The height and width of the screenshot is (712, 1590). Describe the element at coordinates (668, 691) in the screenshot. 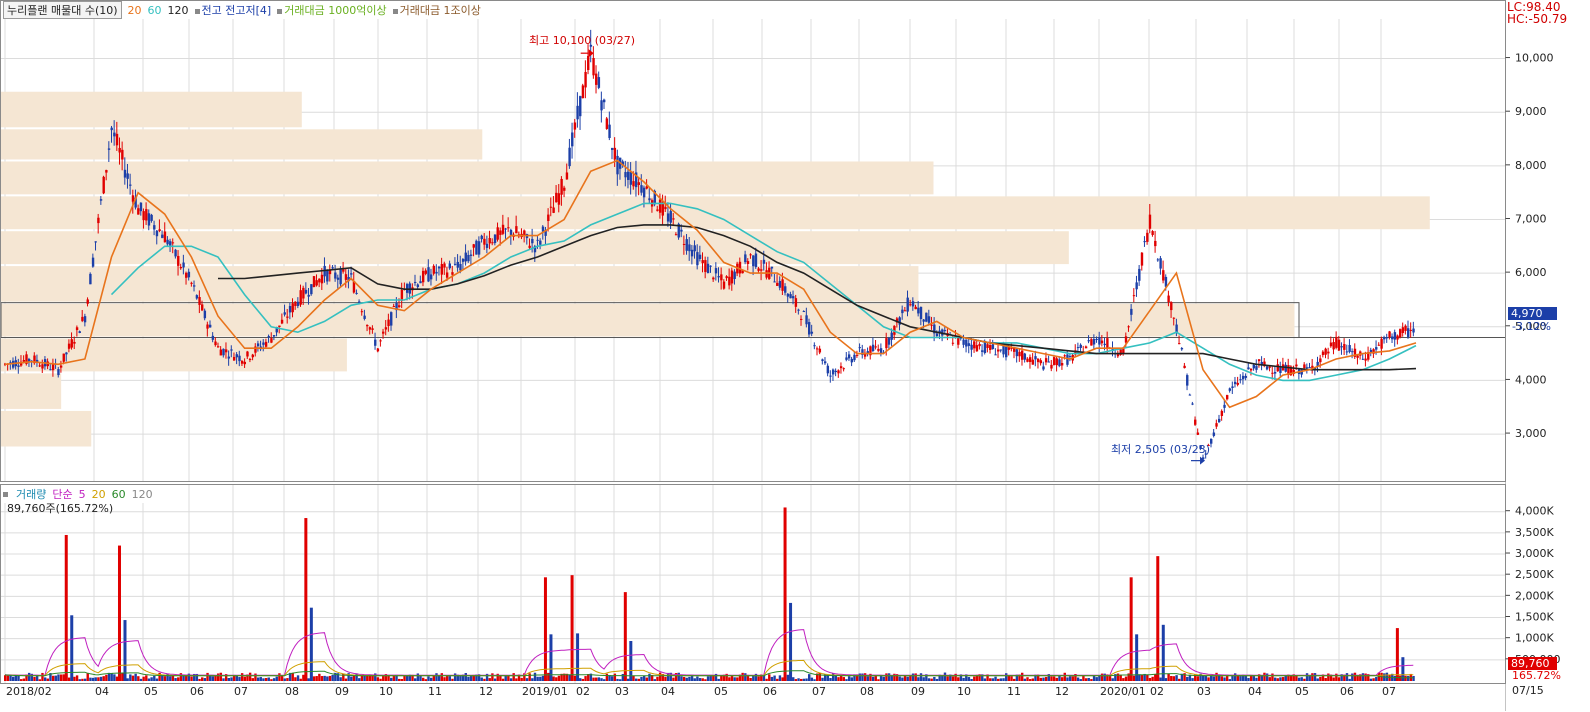

I see `time-axis-label: 04` at that location.